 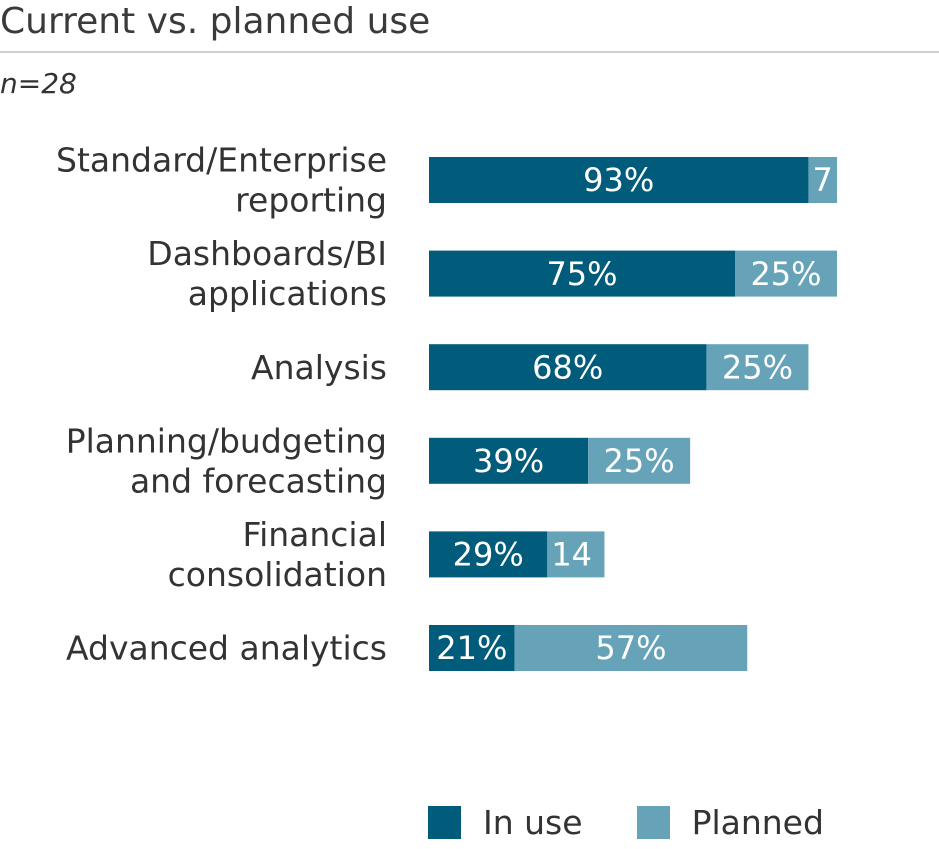 I want to click on legend-swatch-in-use, so click(x=444, y=822).